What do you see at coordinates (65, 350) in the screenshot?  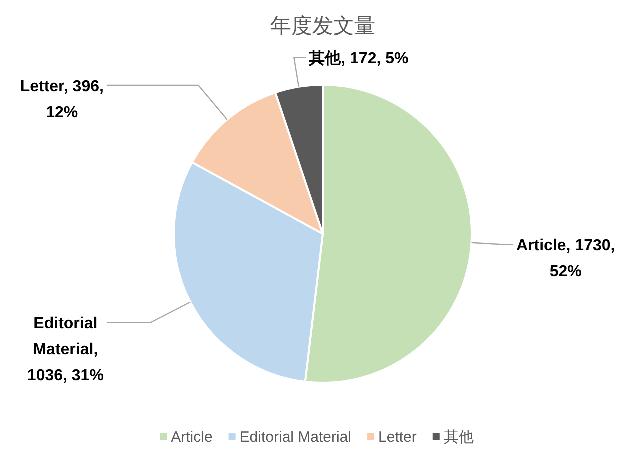 I see `data-label: Editorial Material, 1036, 31%` at bounding box center [65, 350].